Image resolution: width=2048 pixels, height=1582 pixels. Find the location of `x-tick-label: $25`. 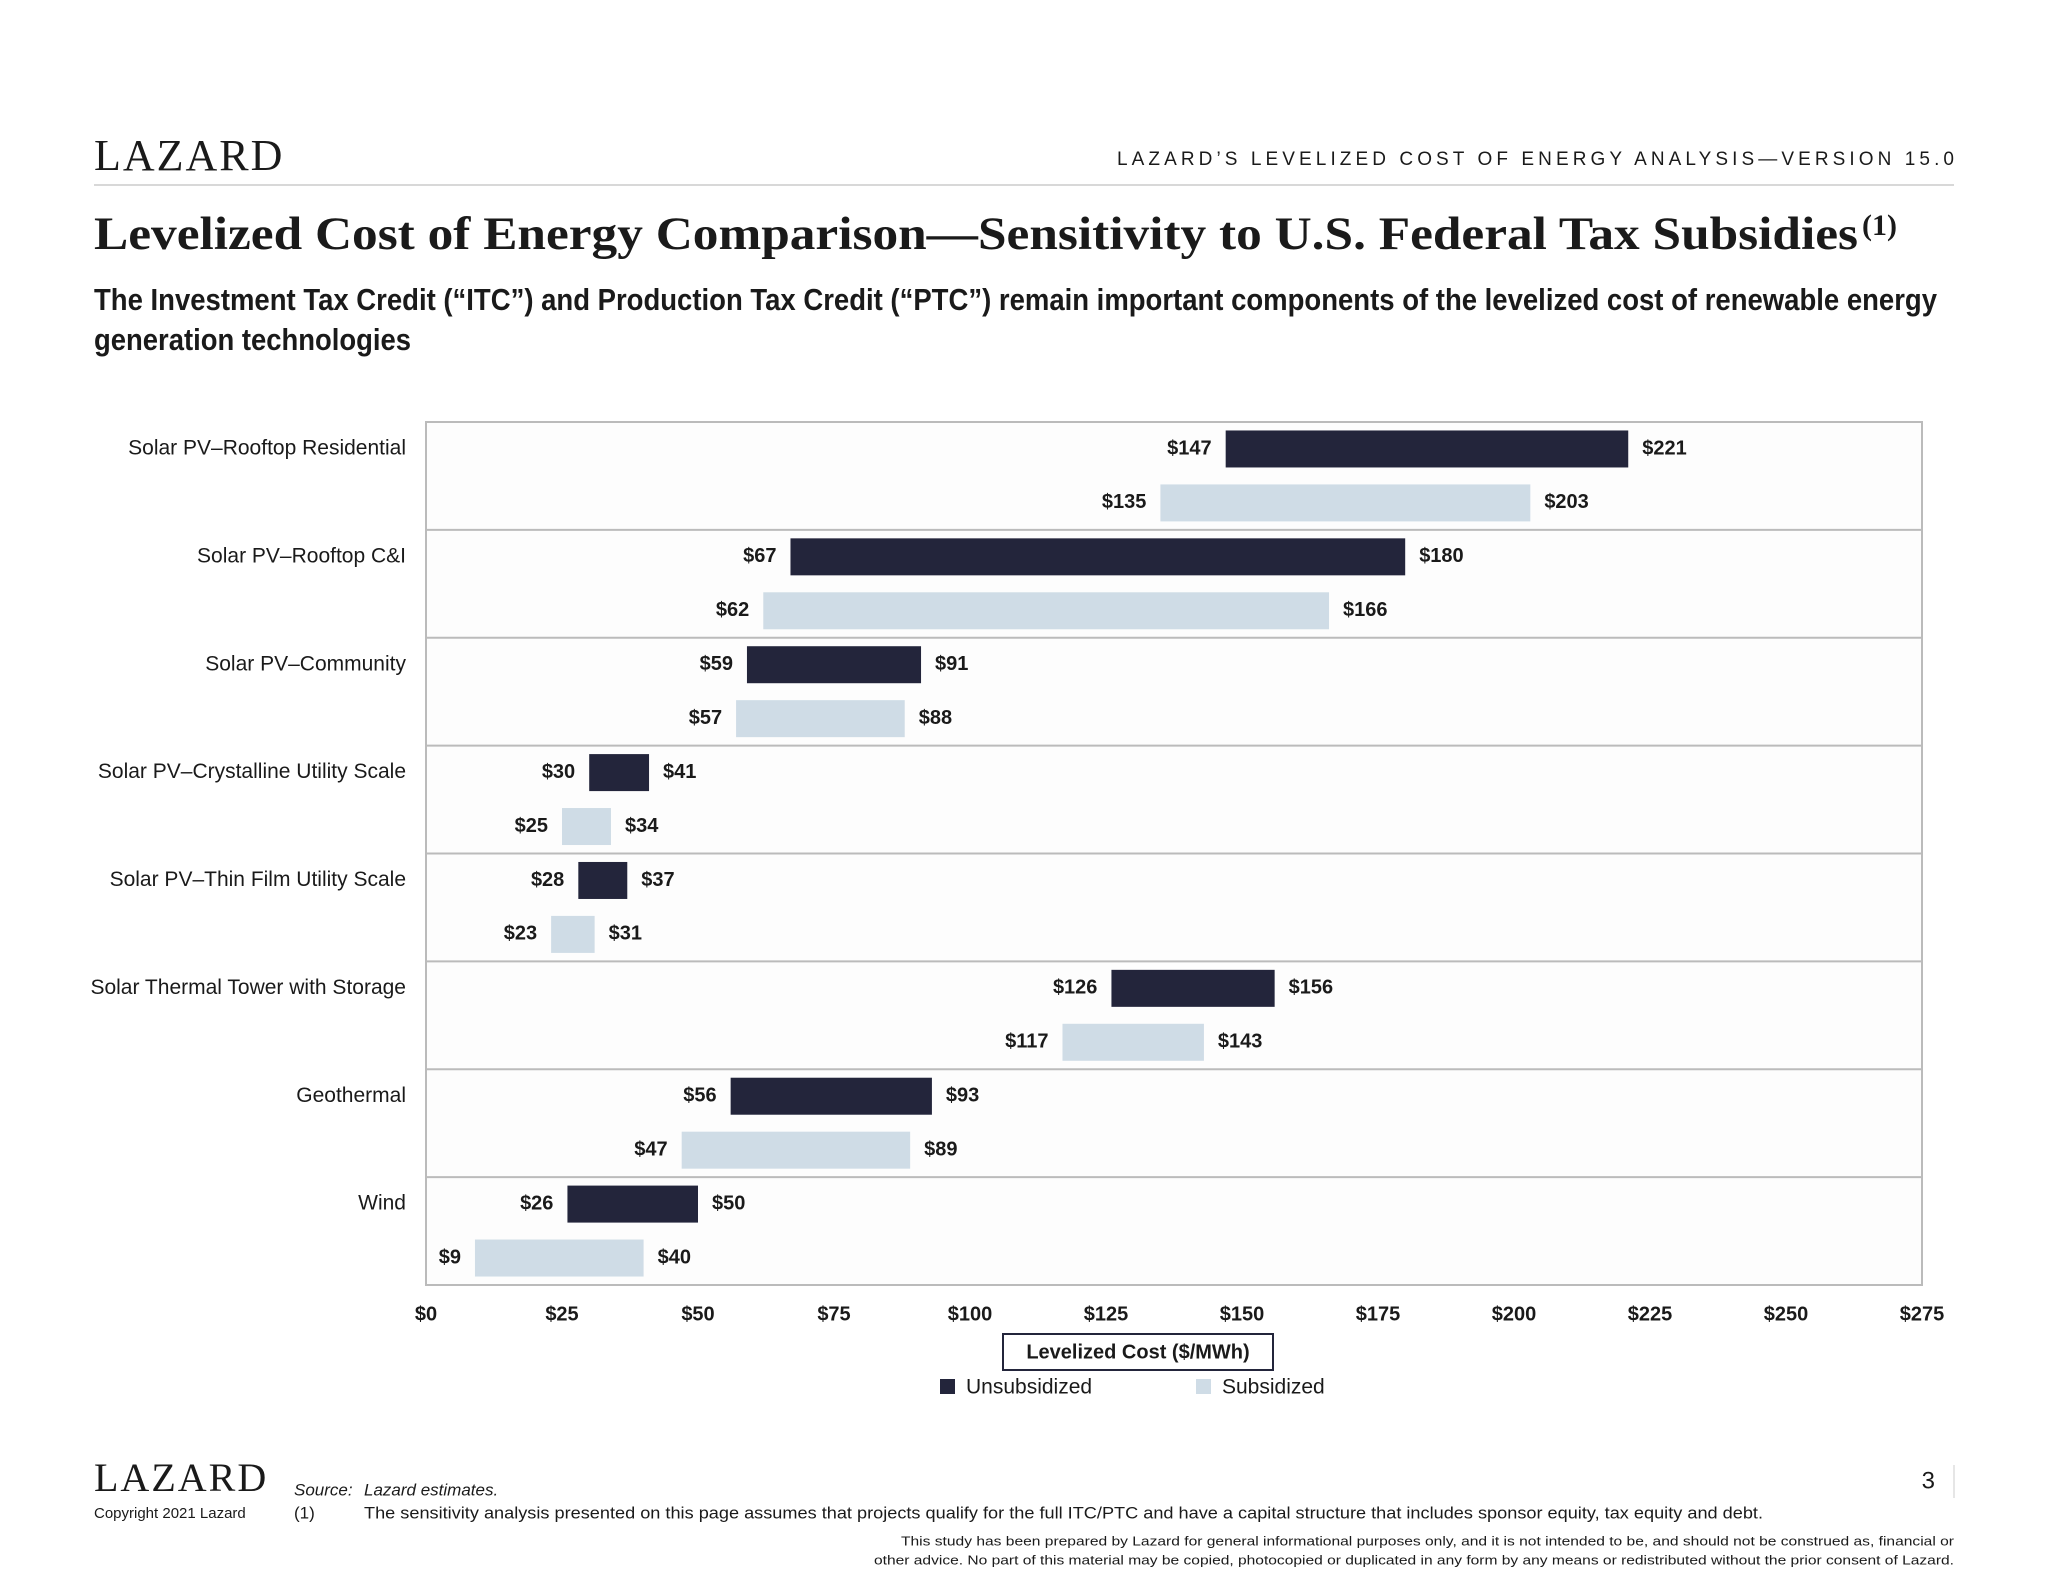

x-tick-label: $25 is located at coordinates (561, 1314).